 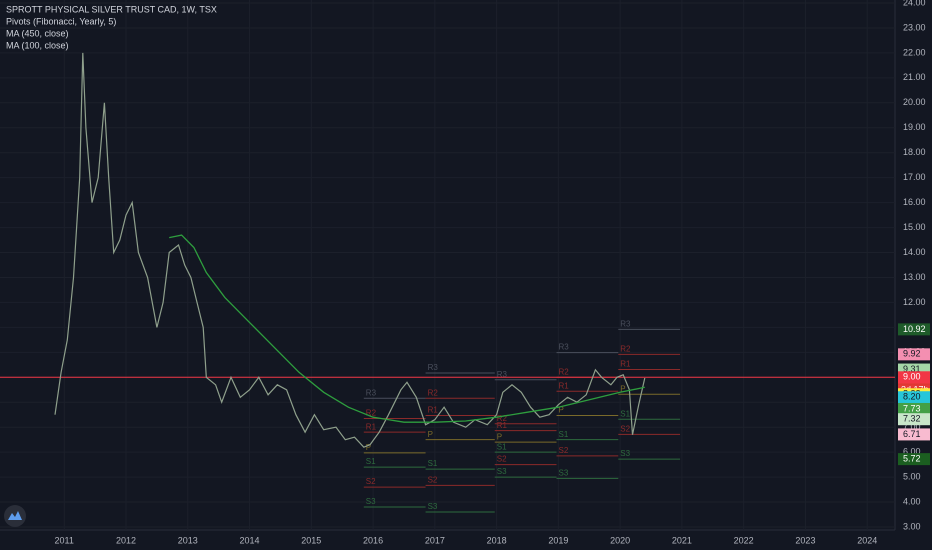 I want to click on x-tick-label: 2023, so click(x=805, y=540).